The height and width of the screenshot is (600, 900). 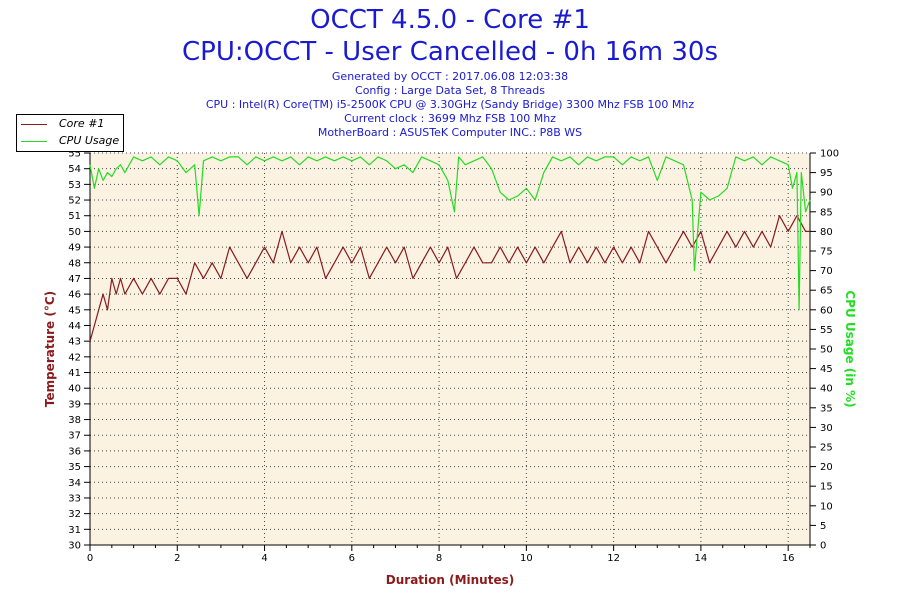 I want to click on y-right-tick-label: 40, so click(x=826, y=389).